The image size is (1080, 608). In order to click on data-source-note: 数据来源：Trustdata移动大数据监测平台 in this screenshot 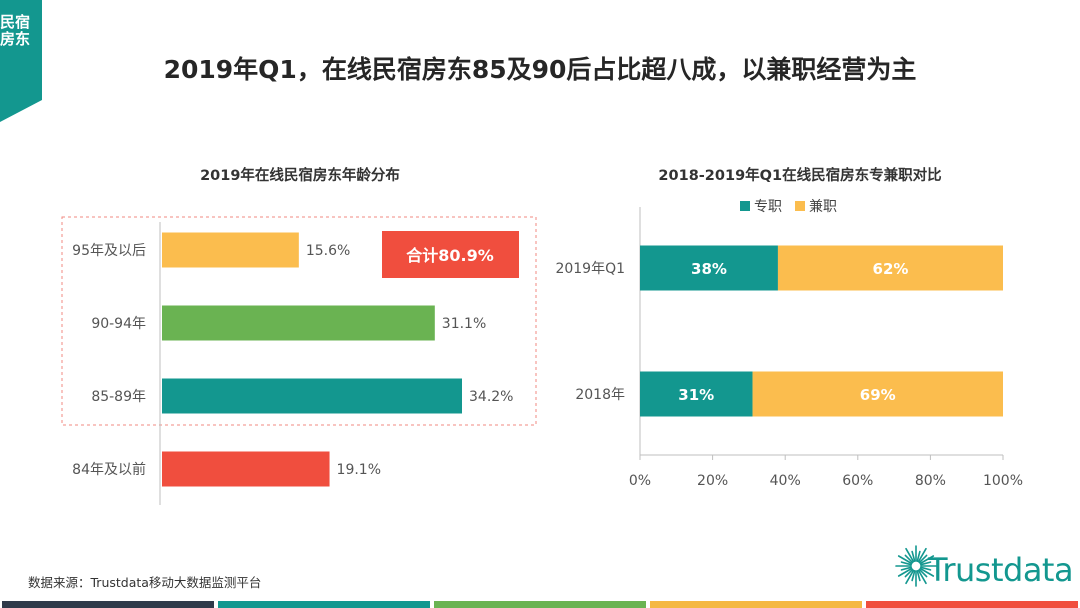, I will do `click(145, 582)`.